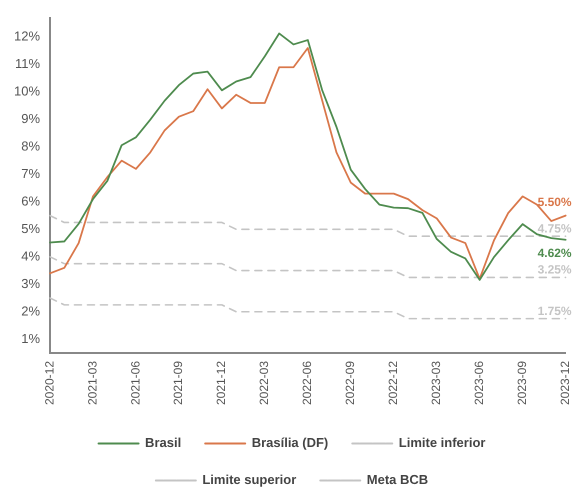 The image size is (588, 503). What do you see at coordinates (30, 173) in the screenshot?
I see `y-tick-label: 7%` at bounding box center [30, 173].